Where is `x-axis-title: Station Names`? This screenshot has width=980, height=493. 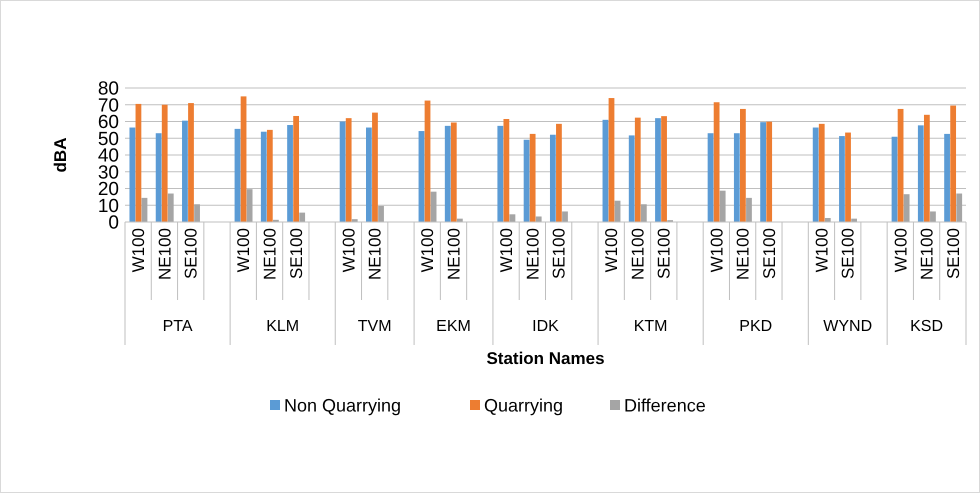
x-axis-title: Station Names is located at coordinates (545, 358).